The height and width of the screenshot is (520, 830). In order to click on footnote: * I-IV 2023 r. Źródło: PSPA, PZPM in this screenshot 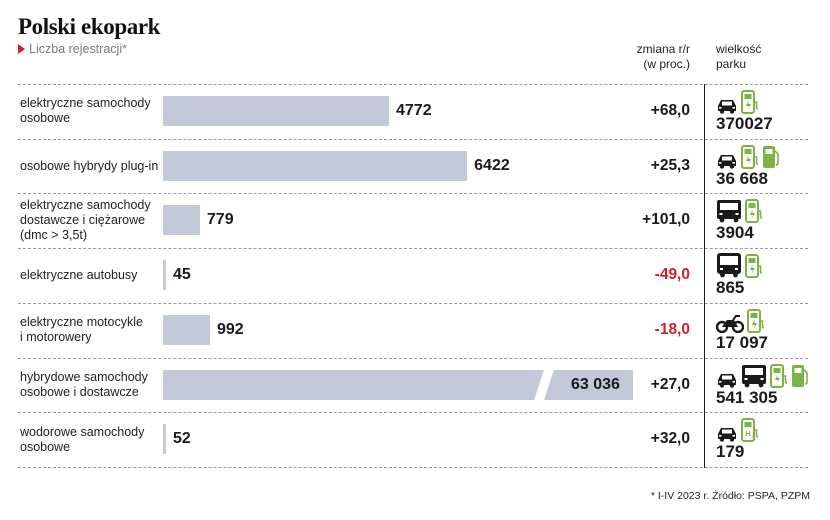, I will do `click(730, 496)`.